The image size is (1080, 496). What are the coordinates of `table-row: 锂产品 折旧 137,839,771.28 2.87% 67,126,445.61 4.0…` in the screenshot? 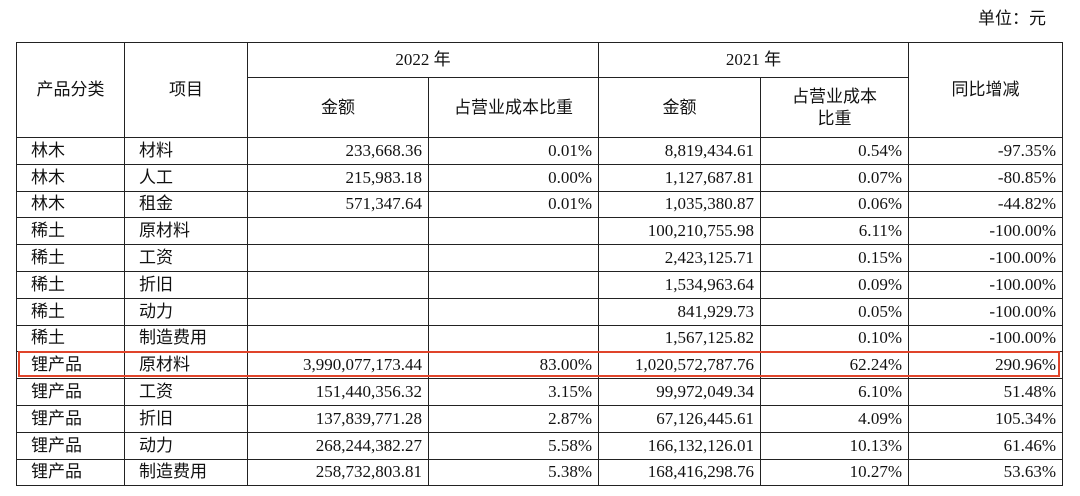 It's located at (539, 418).